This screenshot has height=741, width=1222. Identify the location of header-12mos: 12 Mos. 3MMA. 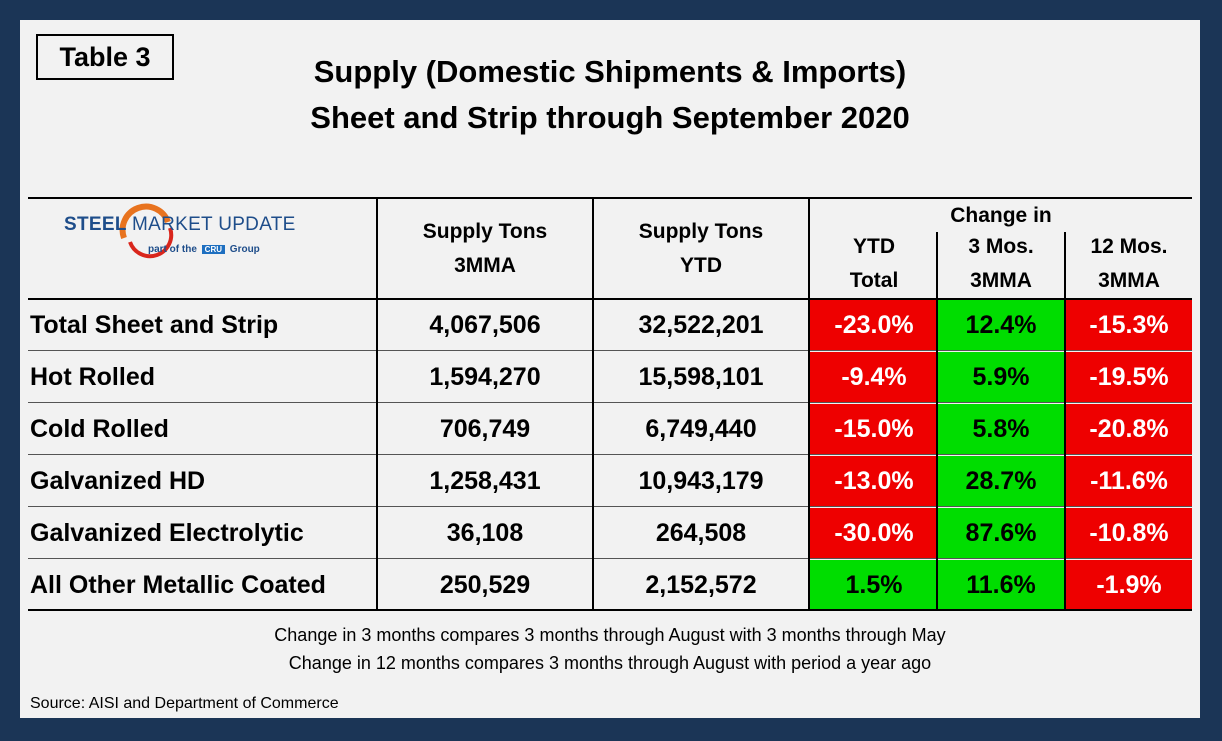
(1129, 264).